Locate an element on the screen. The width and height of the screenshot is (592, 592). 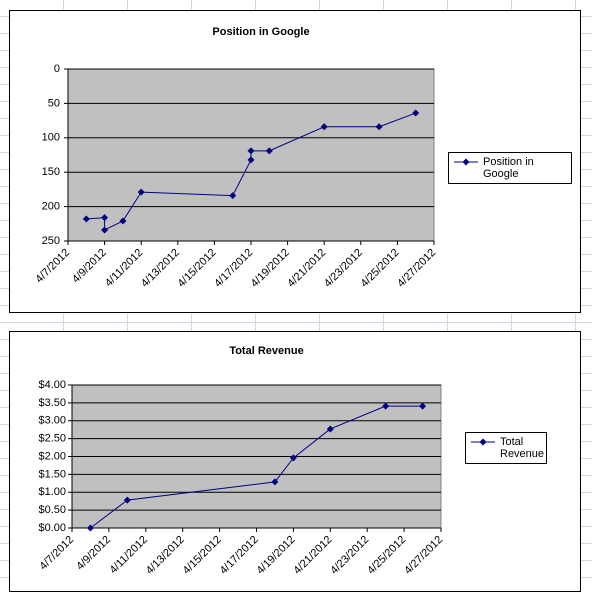
chart-title: Total Revenue is located at coordinates (266, 351).